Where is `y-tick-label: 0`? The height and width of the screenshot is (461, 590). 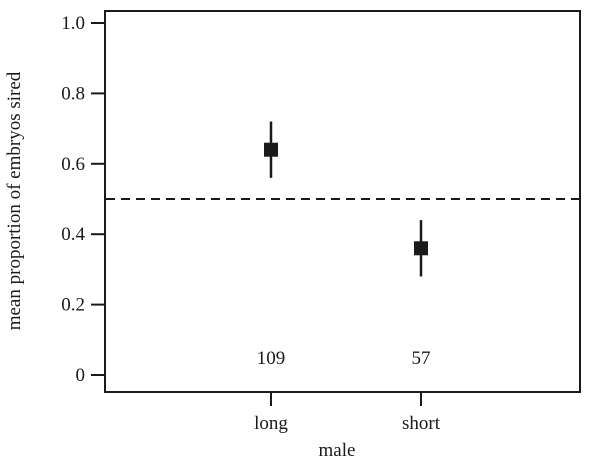
y-tick-label: 0 is located at coordinates (81, 375).